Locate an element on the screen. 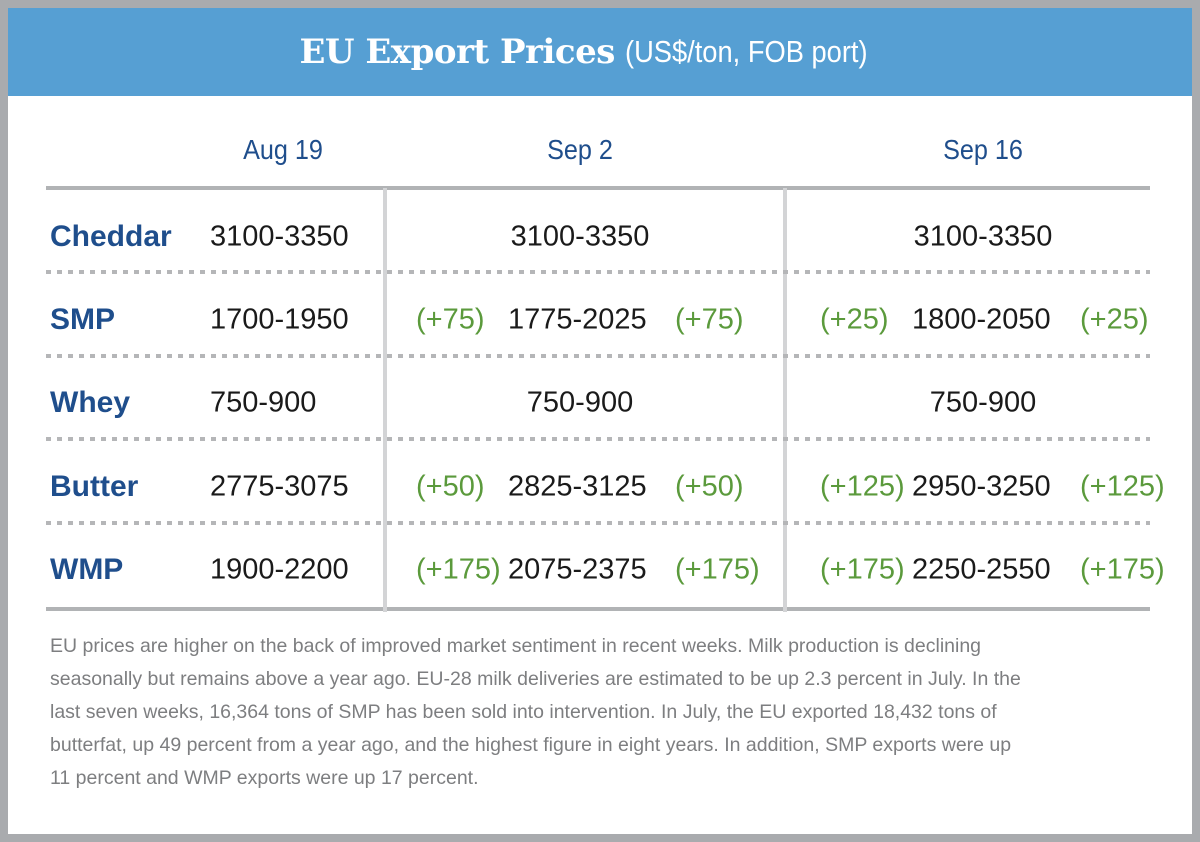  price-aug19: 2775-3075 is located at coordinates (279, 486).